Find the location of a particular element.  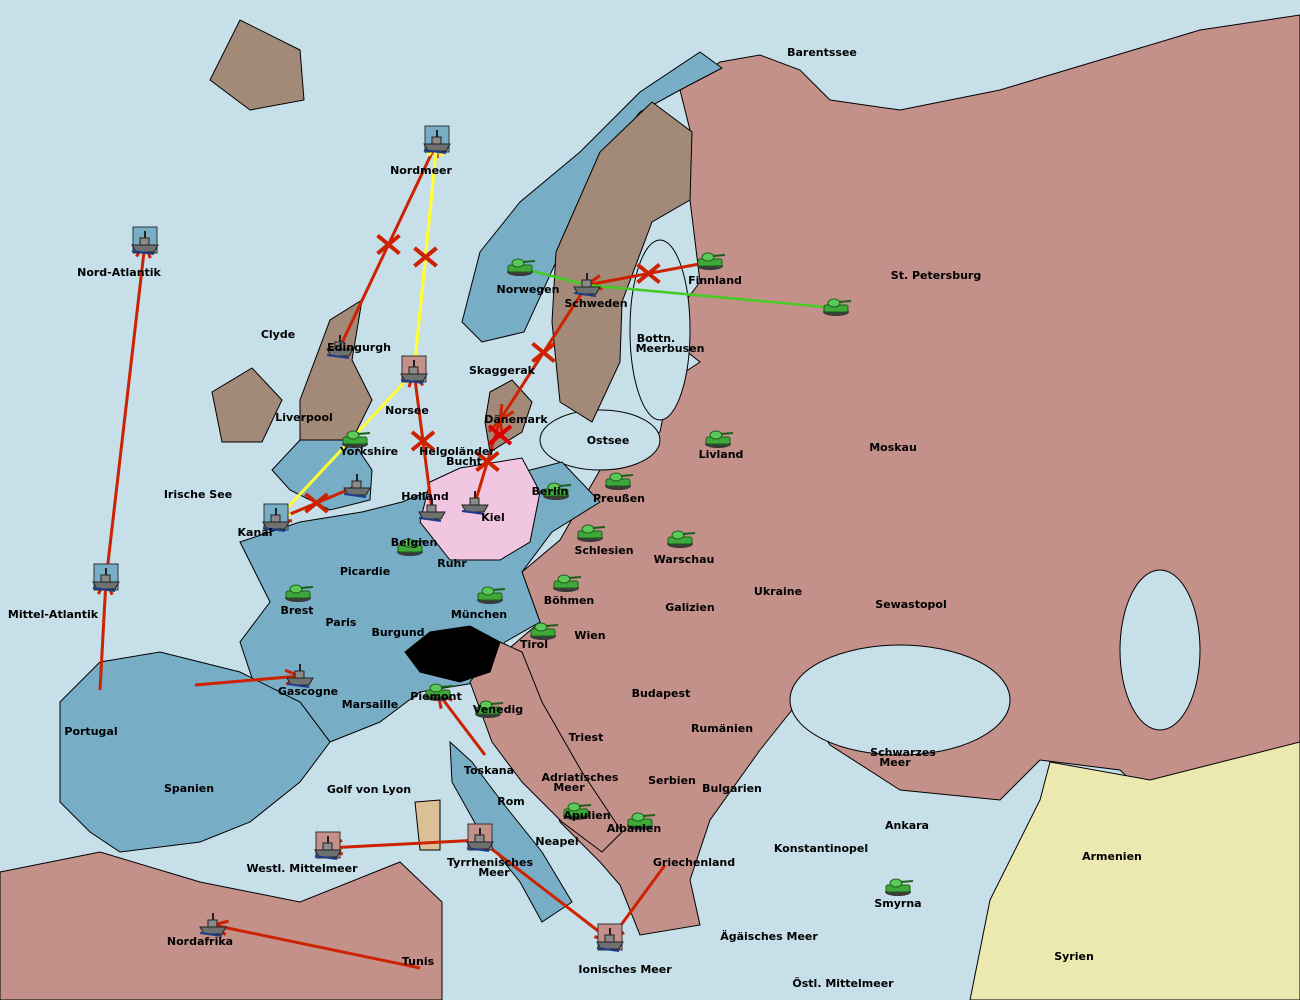

label-tyrrhenisches: Tyrrhenisches is located at coordinates (490, 862).